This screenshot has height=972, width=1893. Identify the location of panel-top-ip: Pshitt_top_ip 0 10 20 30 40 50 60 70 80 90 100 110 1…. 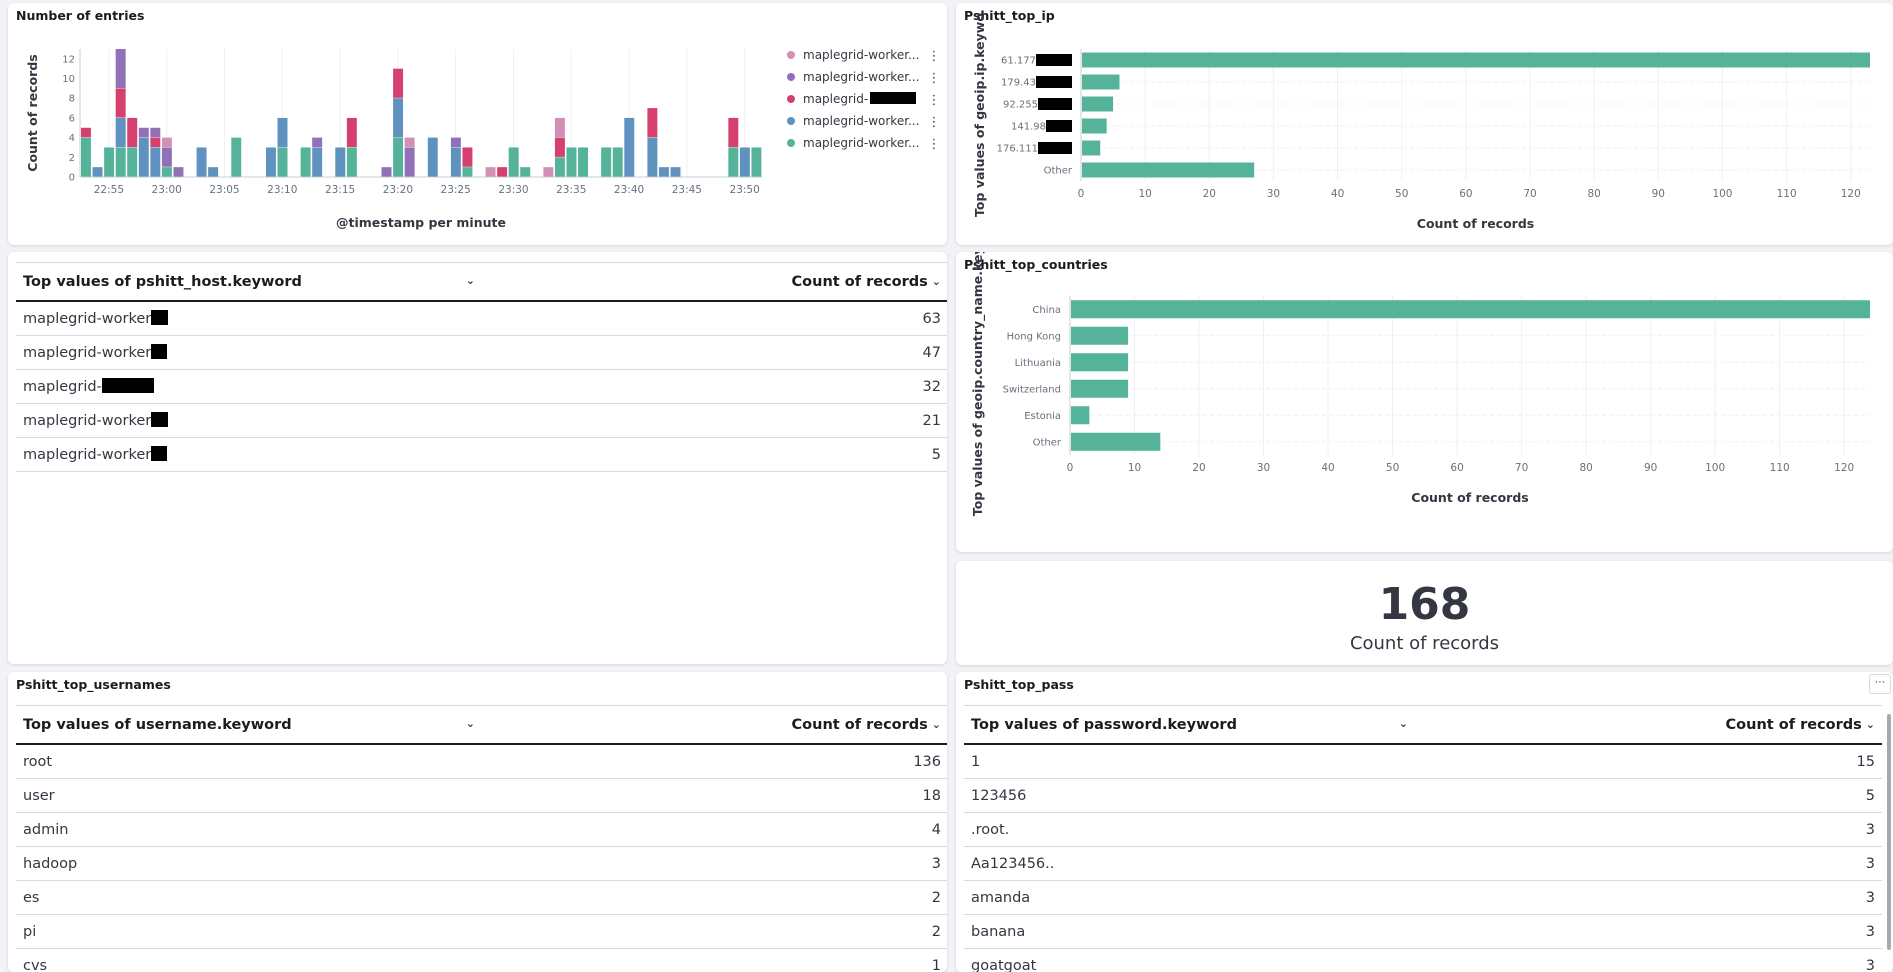
(1424, 124).